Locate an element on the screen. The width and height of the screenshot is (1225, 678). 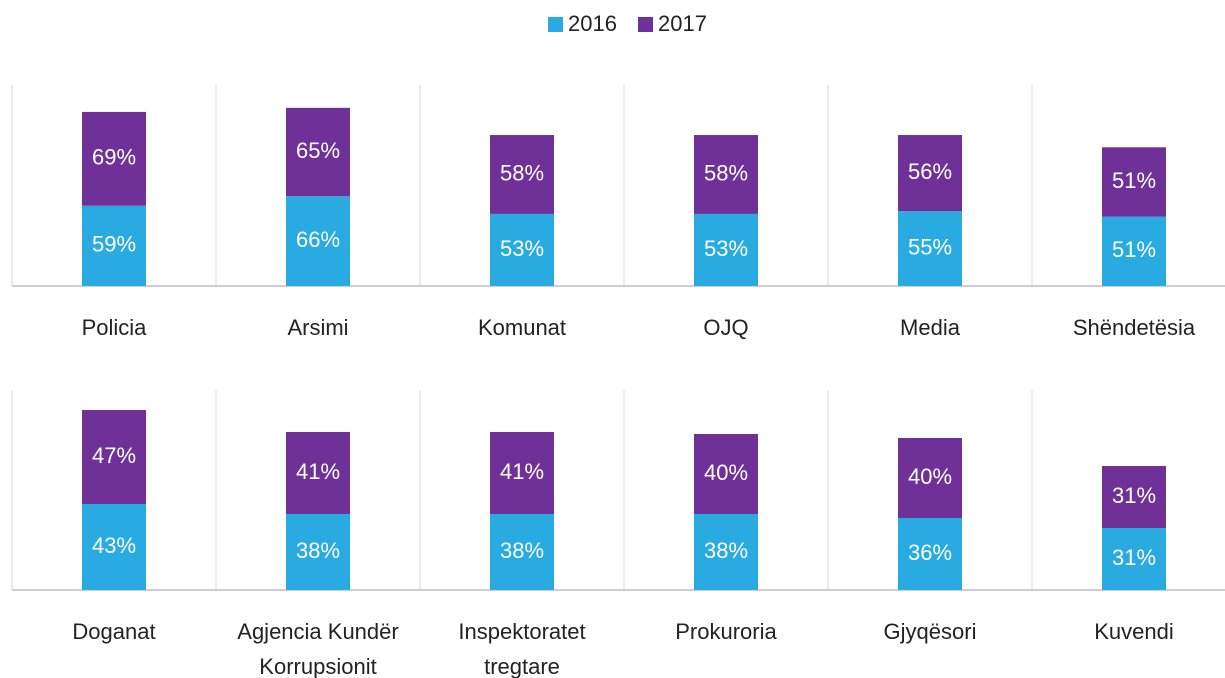
legend-label: 2017 is located at coordinates (682, 23).